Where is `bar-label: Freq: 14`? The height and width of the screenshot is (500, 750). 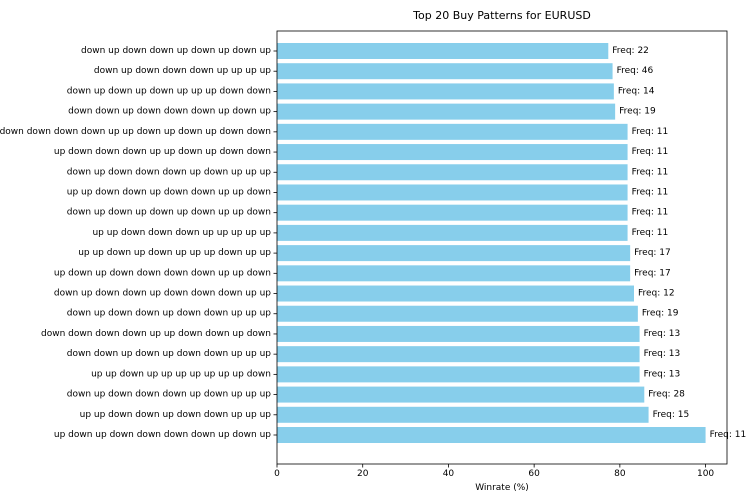 bar-label: Freq: 14 is located at coordinates (636, 91).